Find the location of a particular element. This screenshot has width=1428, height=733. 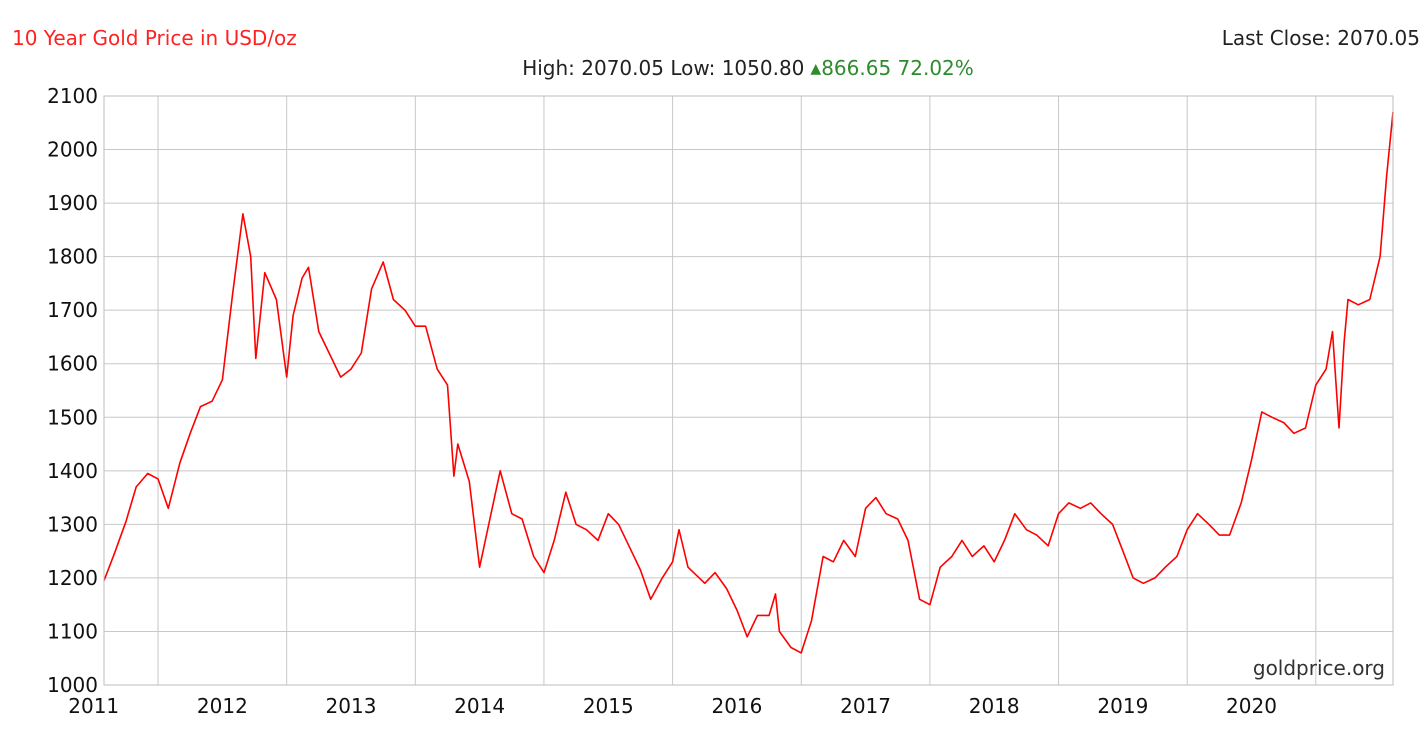

chart-title: 10 Year Gold Price in USD/oz is located at coordinates (154, 38).